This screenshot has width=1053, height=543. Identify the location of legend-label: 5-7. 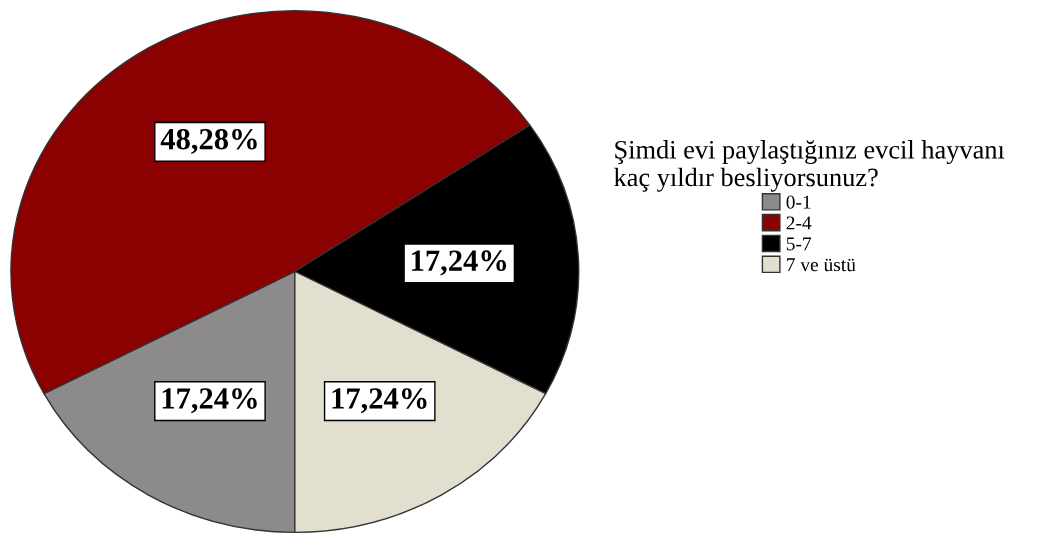
(799, 244).